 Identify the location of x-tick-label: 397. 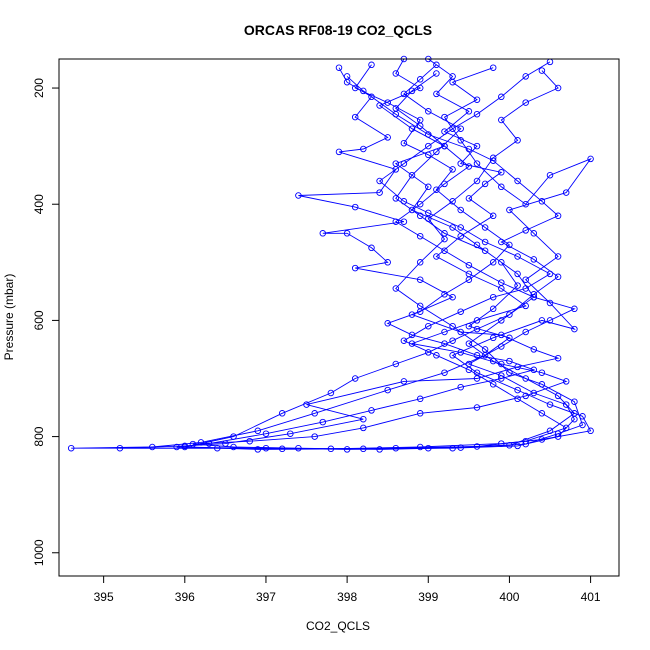
(266, 597).